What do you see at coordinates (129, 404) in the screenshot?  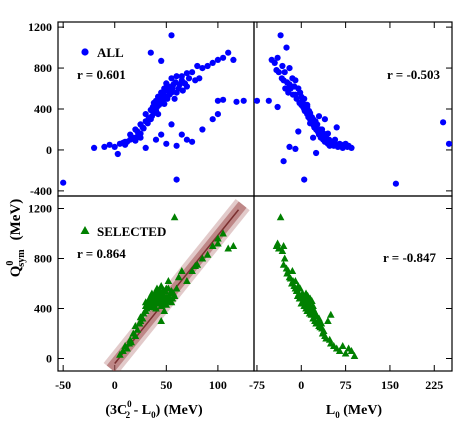 I see `x-label-sup: 0` at bounding box center [129, 404].